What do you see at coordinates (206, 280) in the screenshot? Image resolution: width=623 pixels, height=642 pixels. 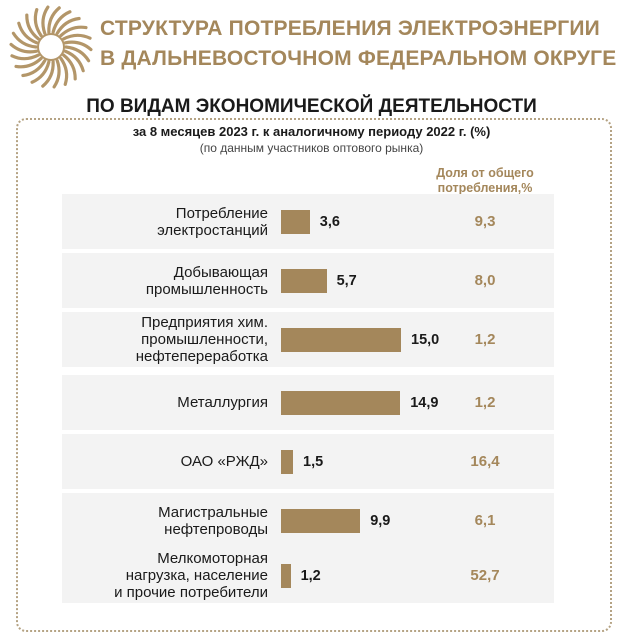 I see `category-label: Добывающая промышленность` at bounding box center [206, 280].